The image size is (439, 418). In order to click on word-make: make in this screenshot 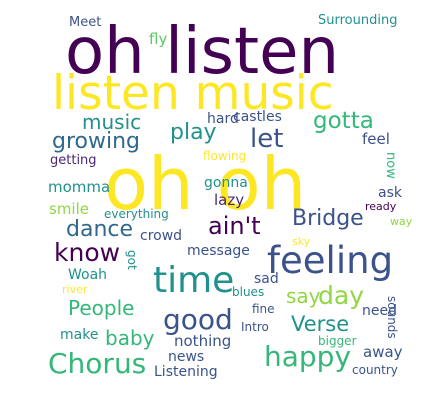, I will do `click(79, 335)`.